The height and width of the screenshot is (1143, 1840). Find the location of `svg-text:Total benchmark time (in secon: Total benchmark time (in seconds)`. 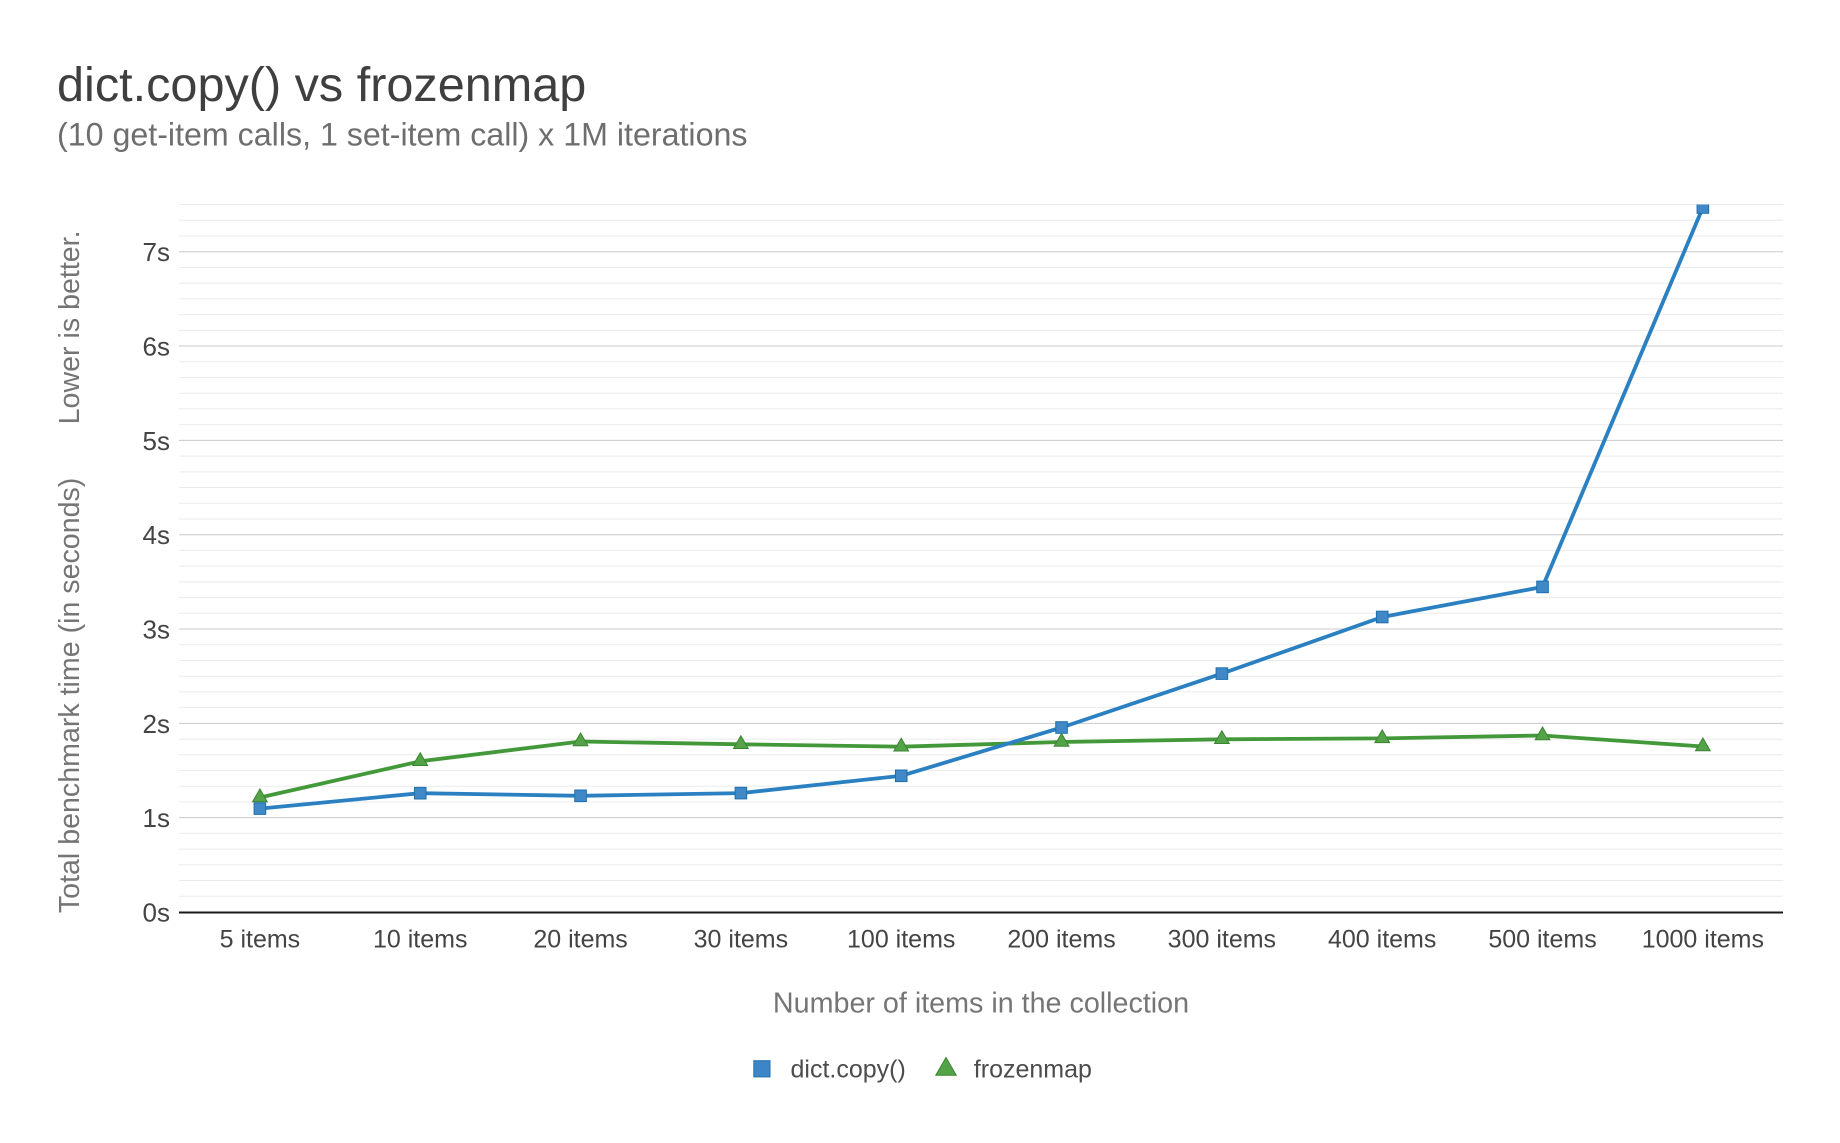

svg-text:Total benchmark time (in secon: Total benchmark time (in seconds) is located at coordinates (70, 695).